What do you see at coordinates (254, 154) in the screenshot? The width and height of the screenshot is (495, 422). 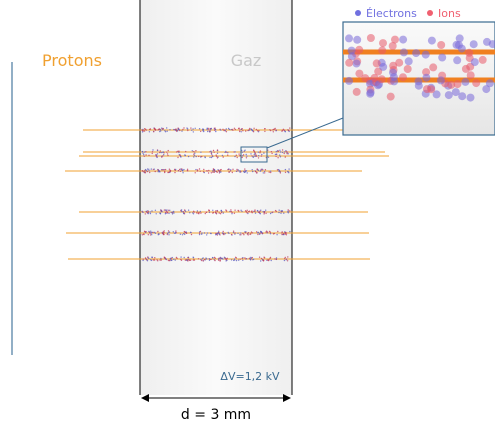 I see `zoom-box` at bounding box center [254, 154].